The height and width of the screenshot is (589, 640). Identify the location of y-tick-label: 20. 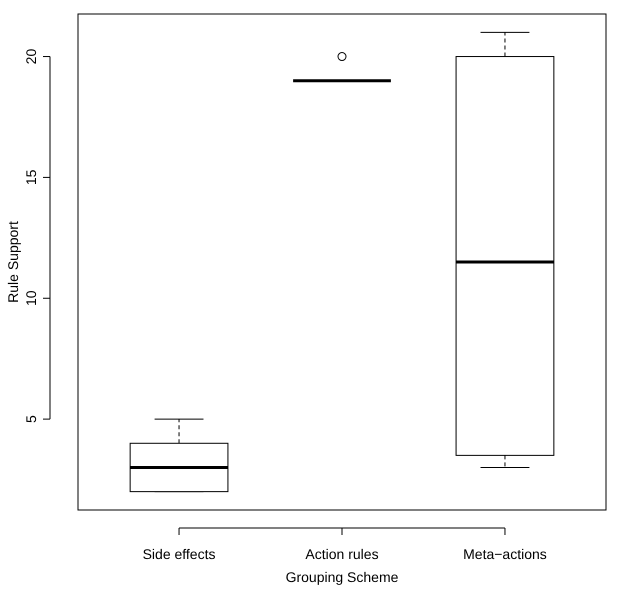
(31, 56).